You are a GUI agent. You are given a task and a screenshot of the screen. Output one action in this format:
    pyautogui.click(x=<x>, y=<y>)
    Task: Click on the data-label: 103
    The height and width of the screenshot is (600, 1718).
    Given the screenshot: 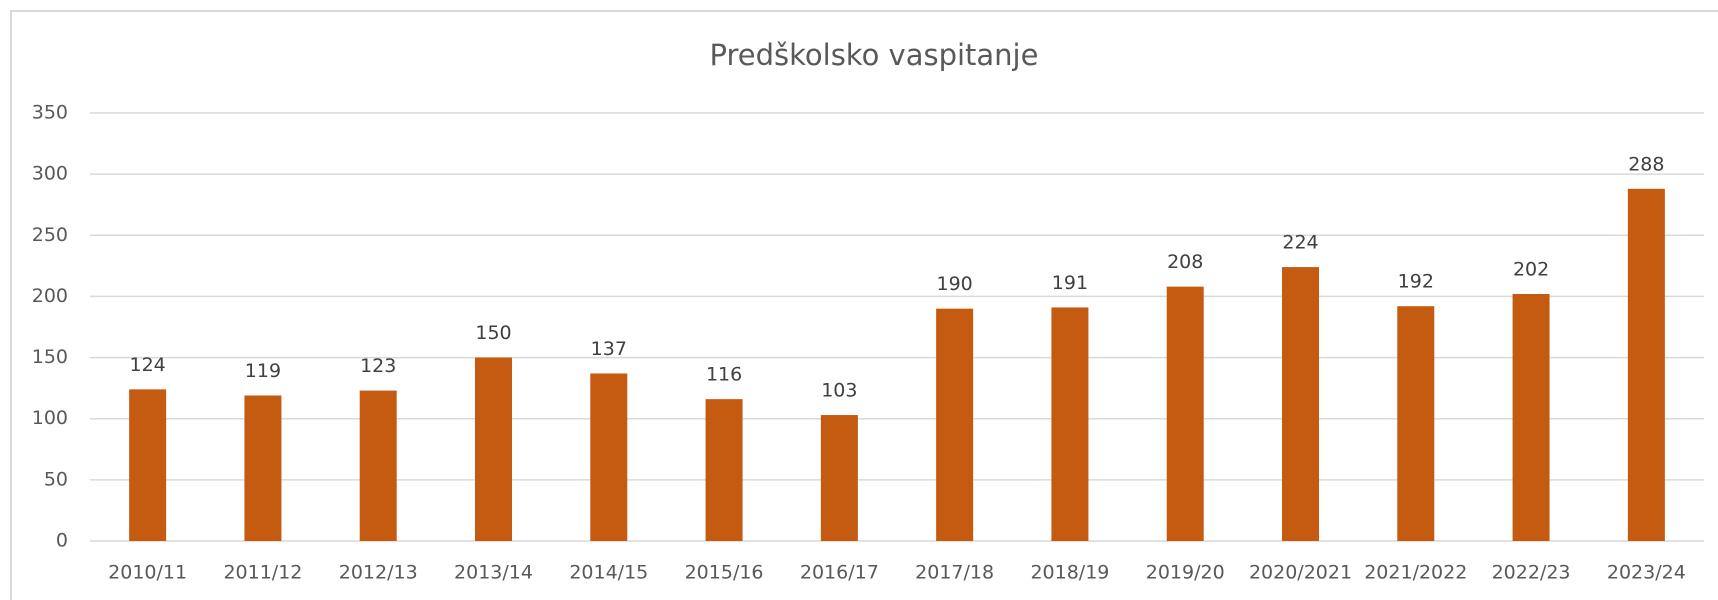 What is the action you would take?
    pyautogui.click(x=839, y=391)
    